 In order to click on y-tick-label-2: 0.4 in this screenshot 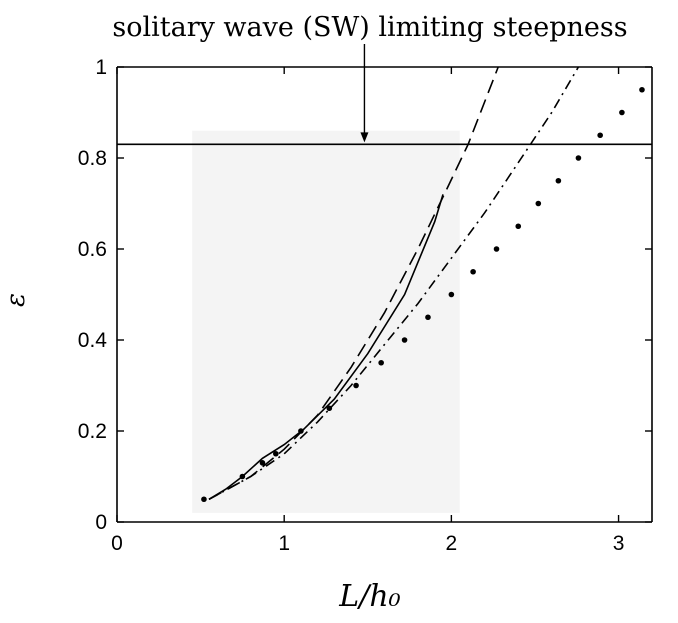, I will do `click(93, 340)`.